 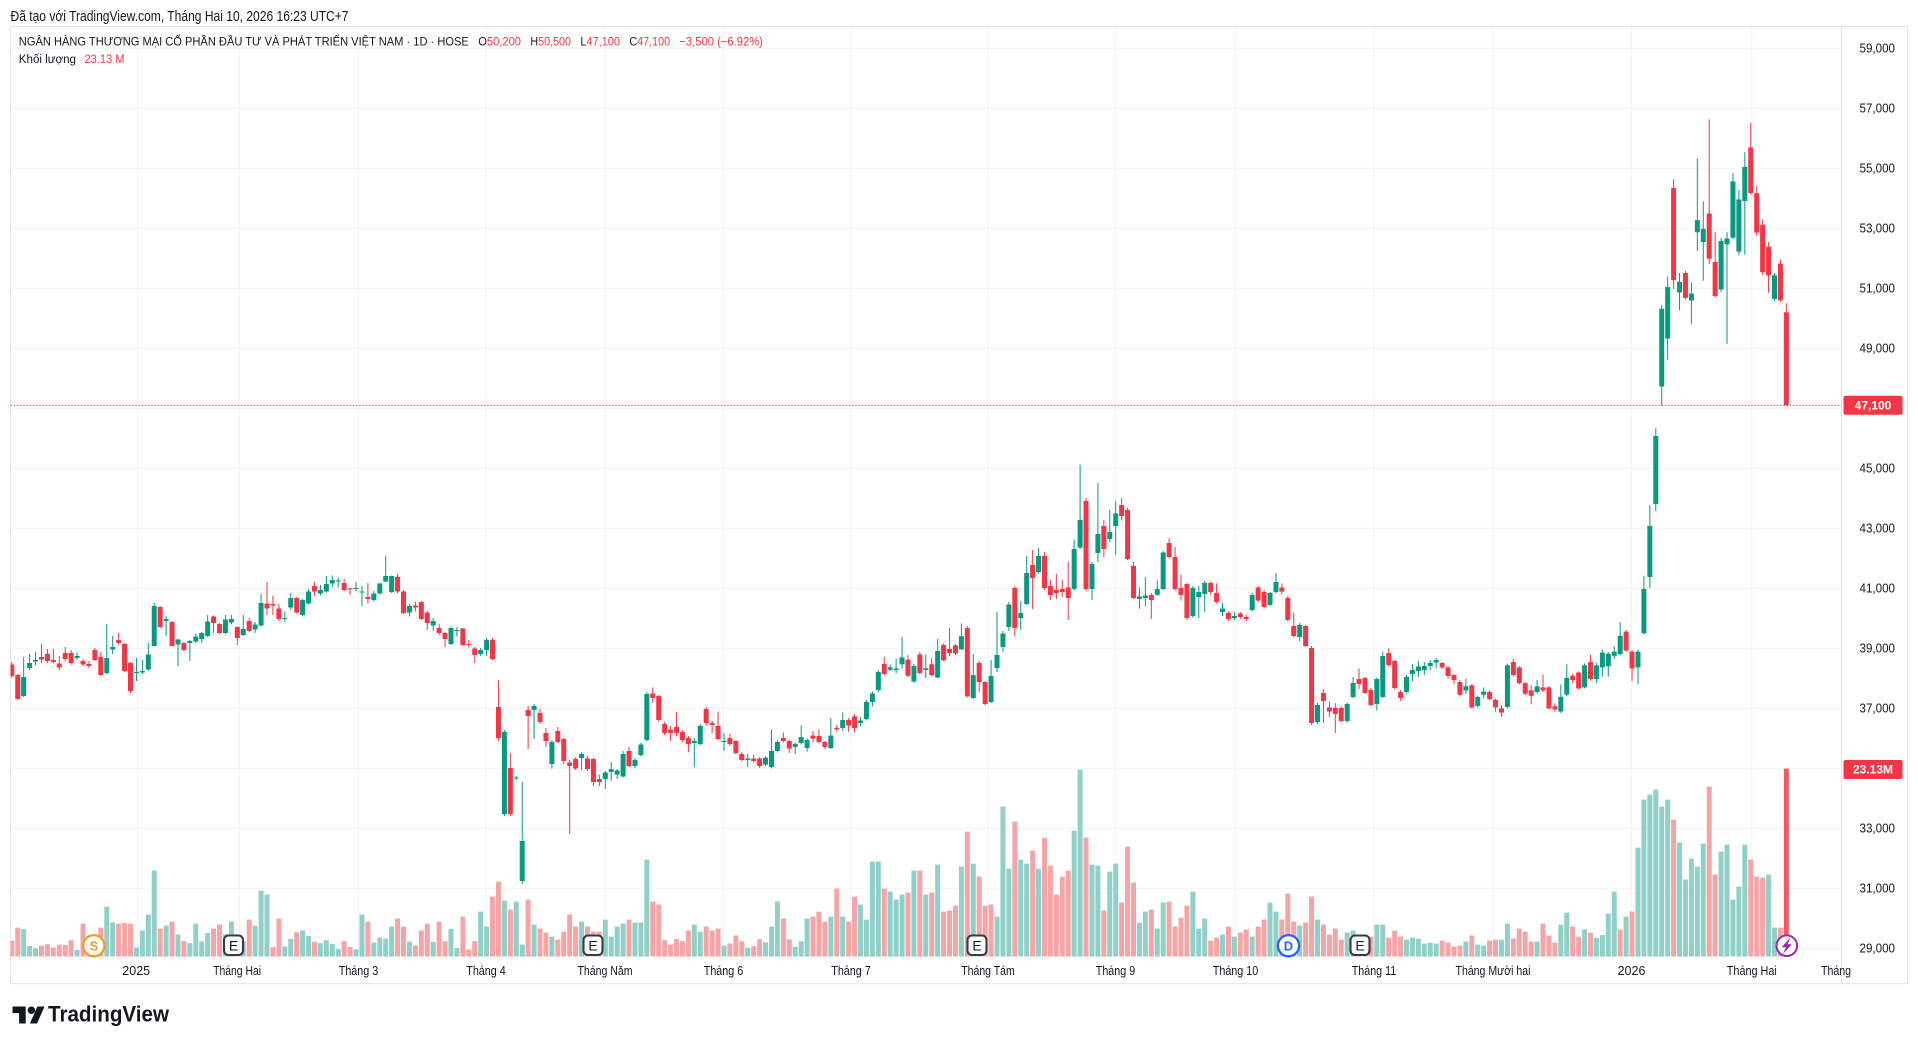 I want to click on svg-text: S, so click(x=93, y=946).